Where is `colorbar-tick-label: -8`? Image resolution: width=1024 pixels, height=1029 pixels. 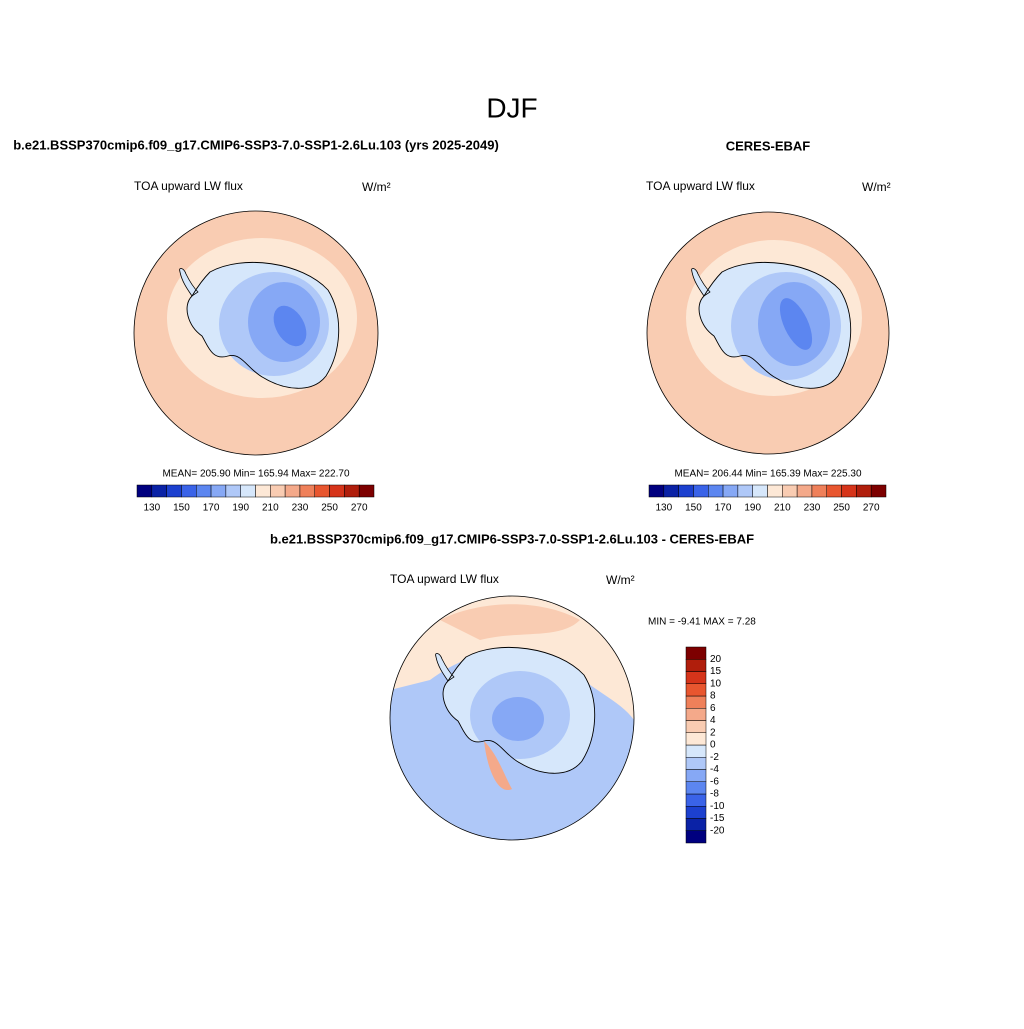 colorbar-tick-label: -8 is located at coordinates (714, 794).